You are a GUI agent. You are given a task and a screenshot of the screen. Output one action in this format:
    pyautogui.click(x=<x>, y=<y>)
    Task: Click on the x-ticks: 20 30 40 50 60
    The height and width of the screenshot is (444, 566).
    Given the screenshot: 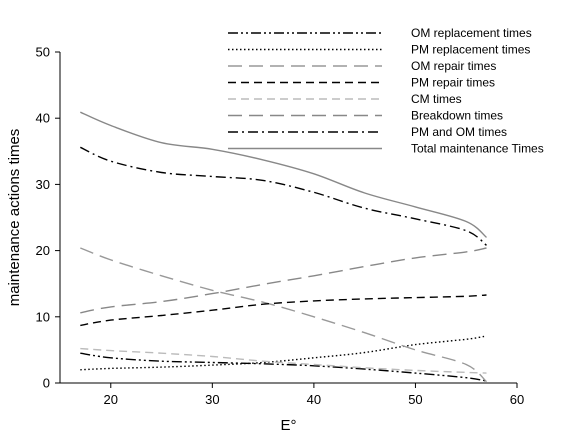 What is the action you would take?
    pyautogui.click(x=314, y=395)
    